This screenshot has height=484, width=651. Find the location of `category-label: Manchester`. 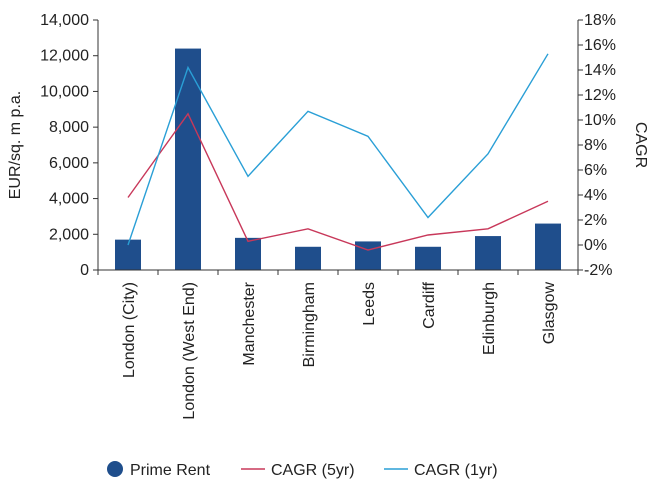

category-label: Manchester is located at coordinates (249, 323).